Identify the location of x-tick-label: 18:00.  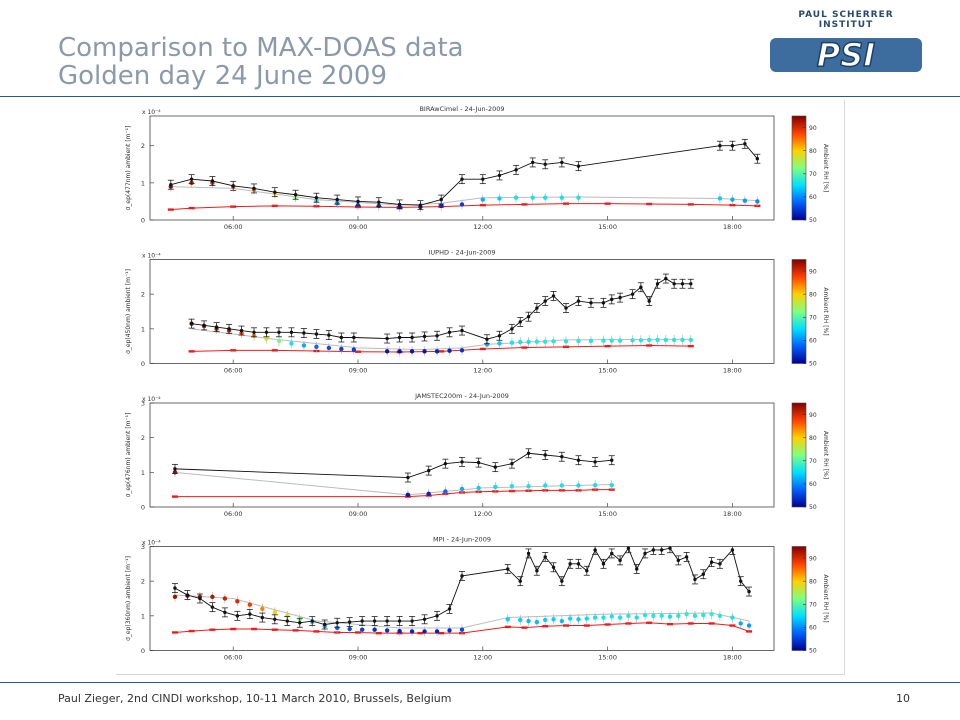
(732, 371).